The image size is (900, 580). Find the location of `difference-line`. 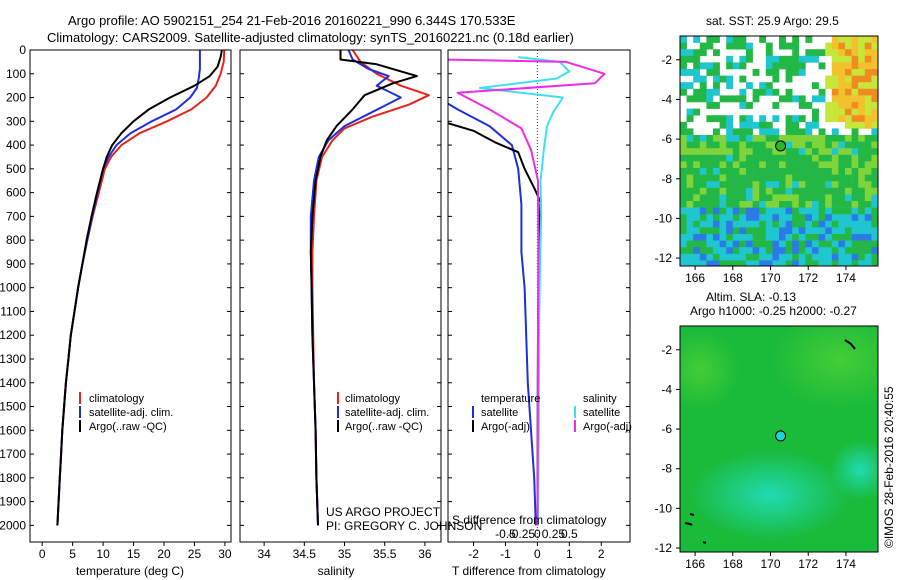

difference-line is located at coordinates (492, 314).